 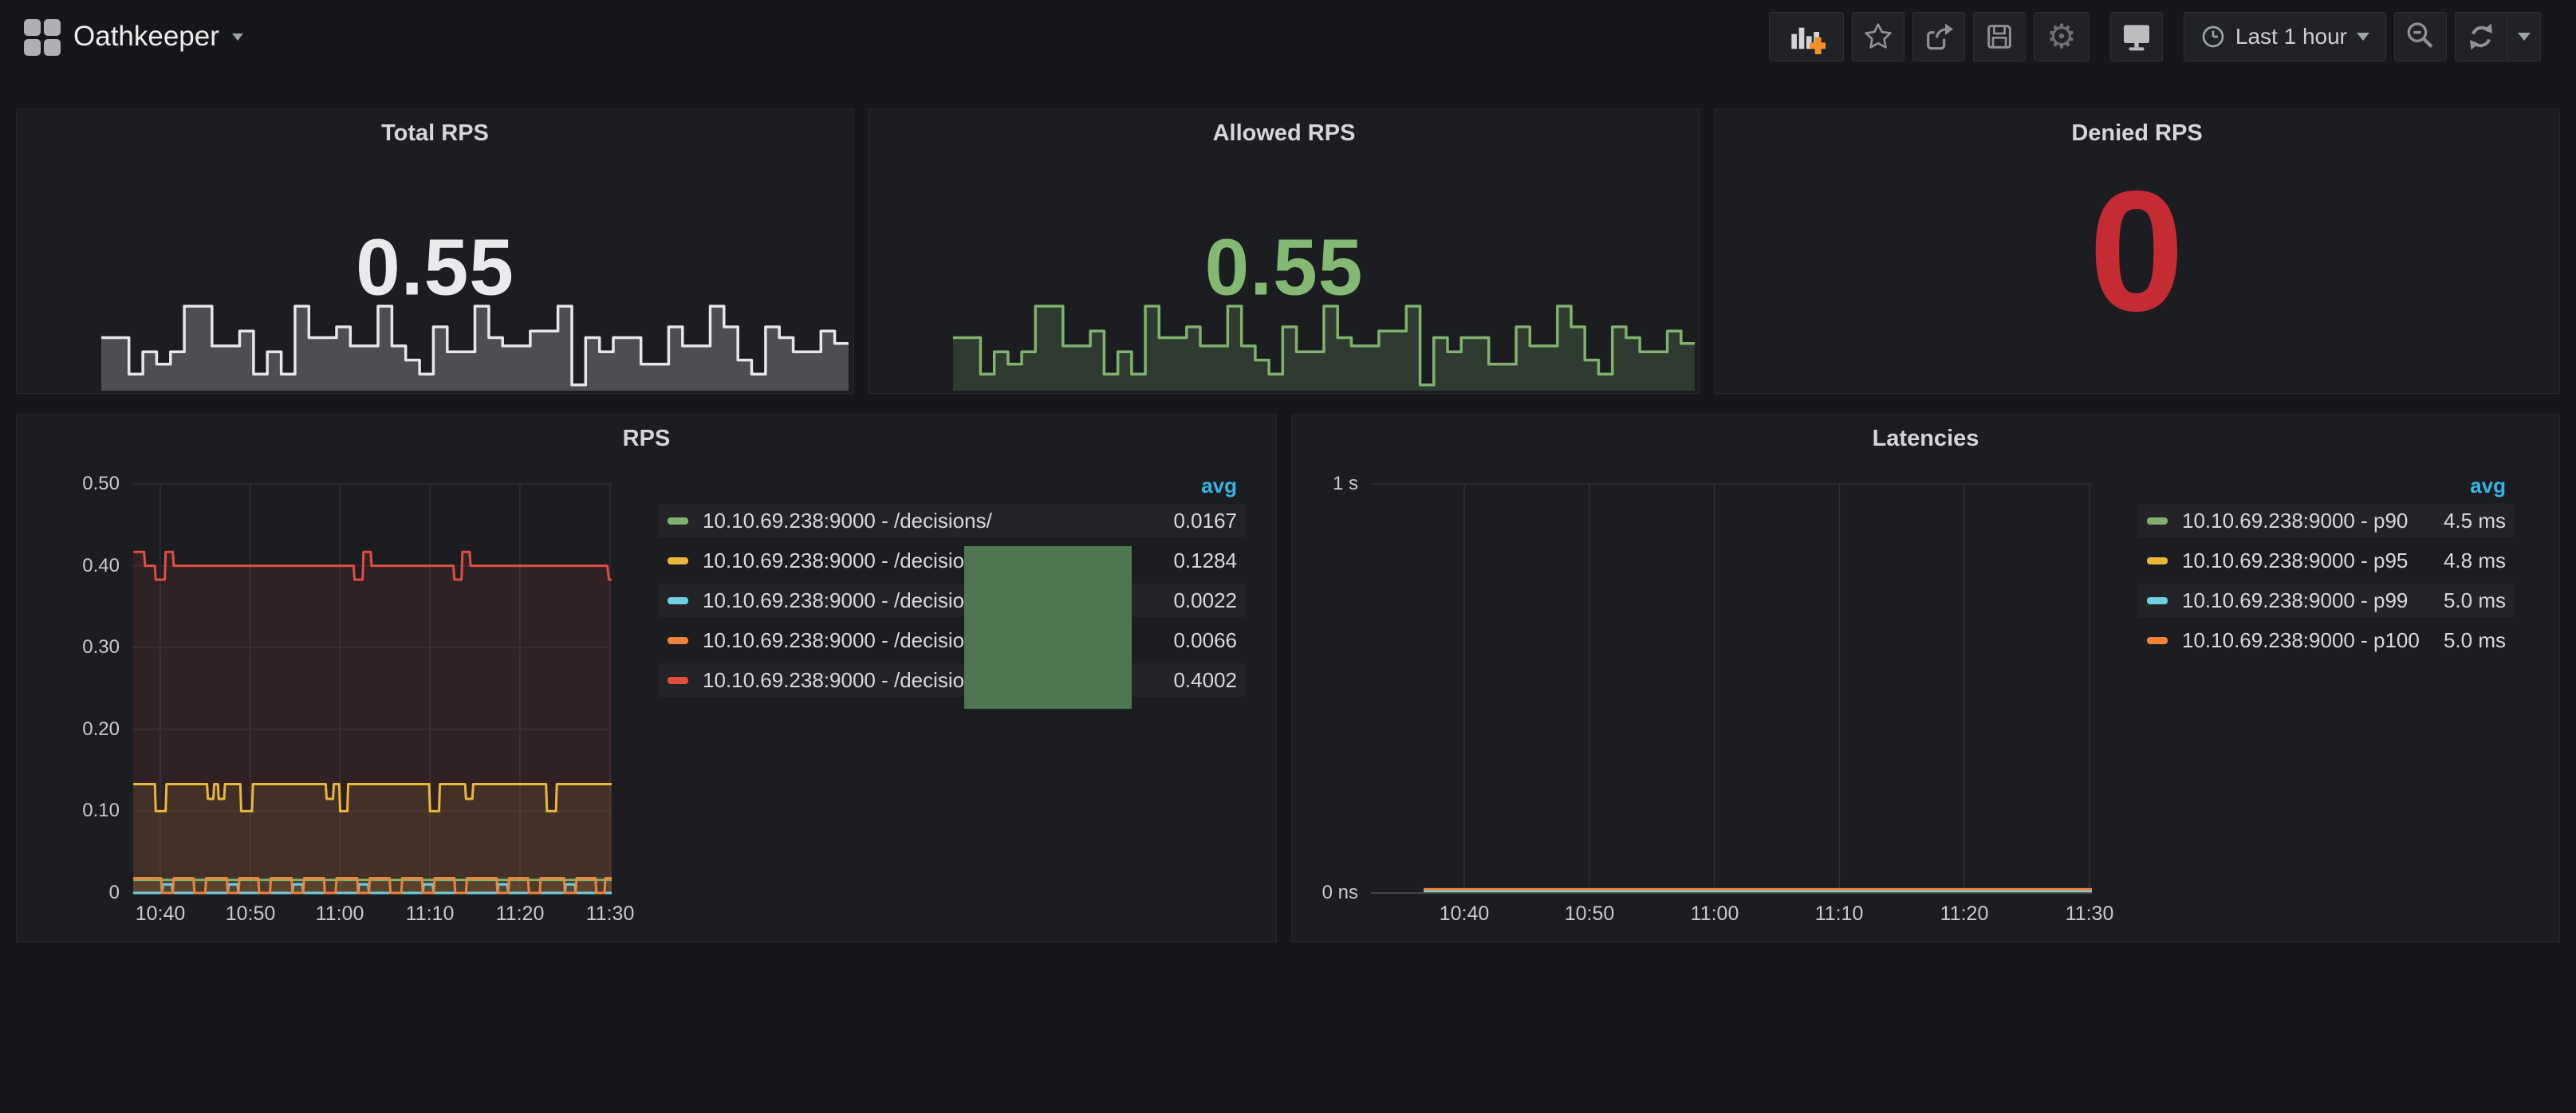 I want to click on latencies-plot-area, so click(x=1731, y=688).